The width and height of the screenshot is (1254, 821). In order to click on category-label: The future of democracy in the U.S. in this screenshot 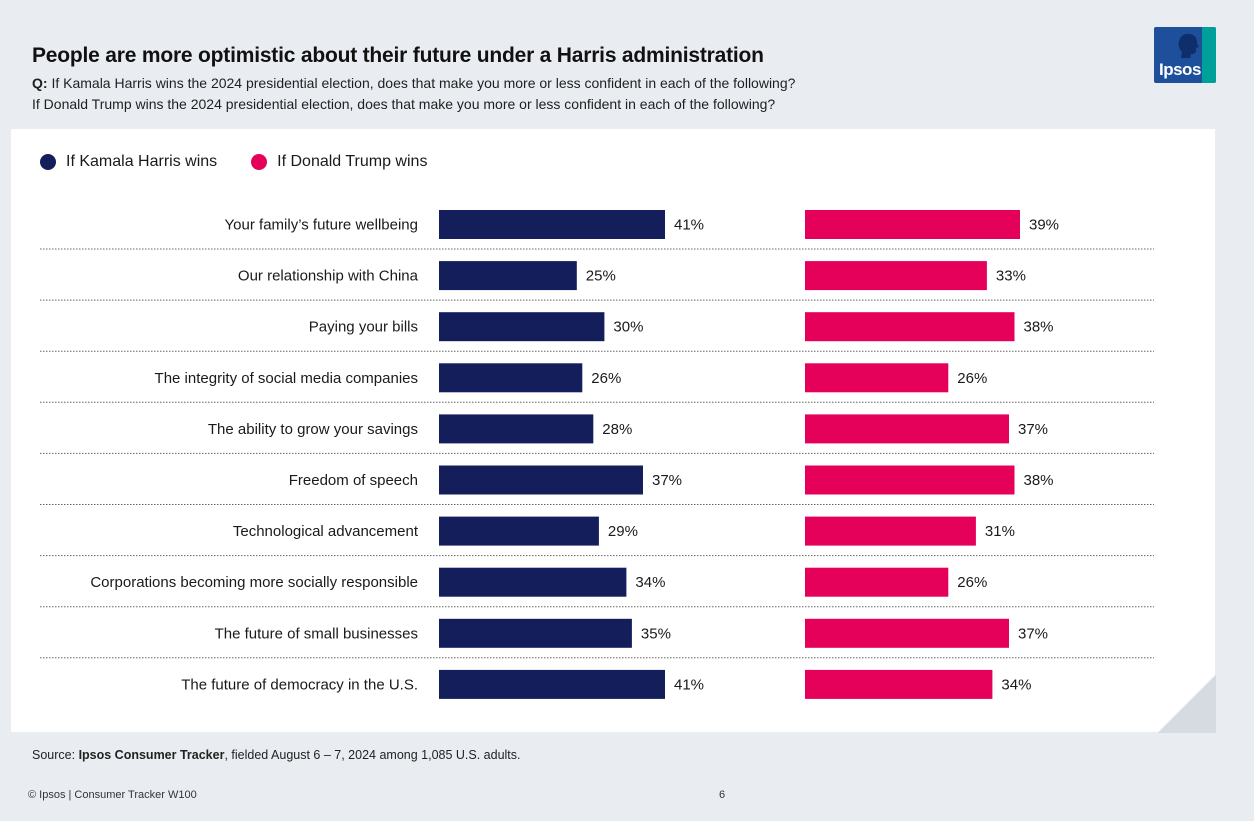, I will do `click(299, 684)`.